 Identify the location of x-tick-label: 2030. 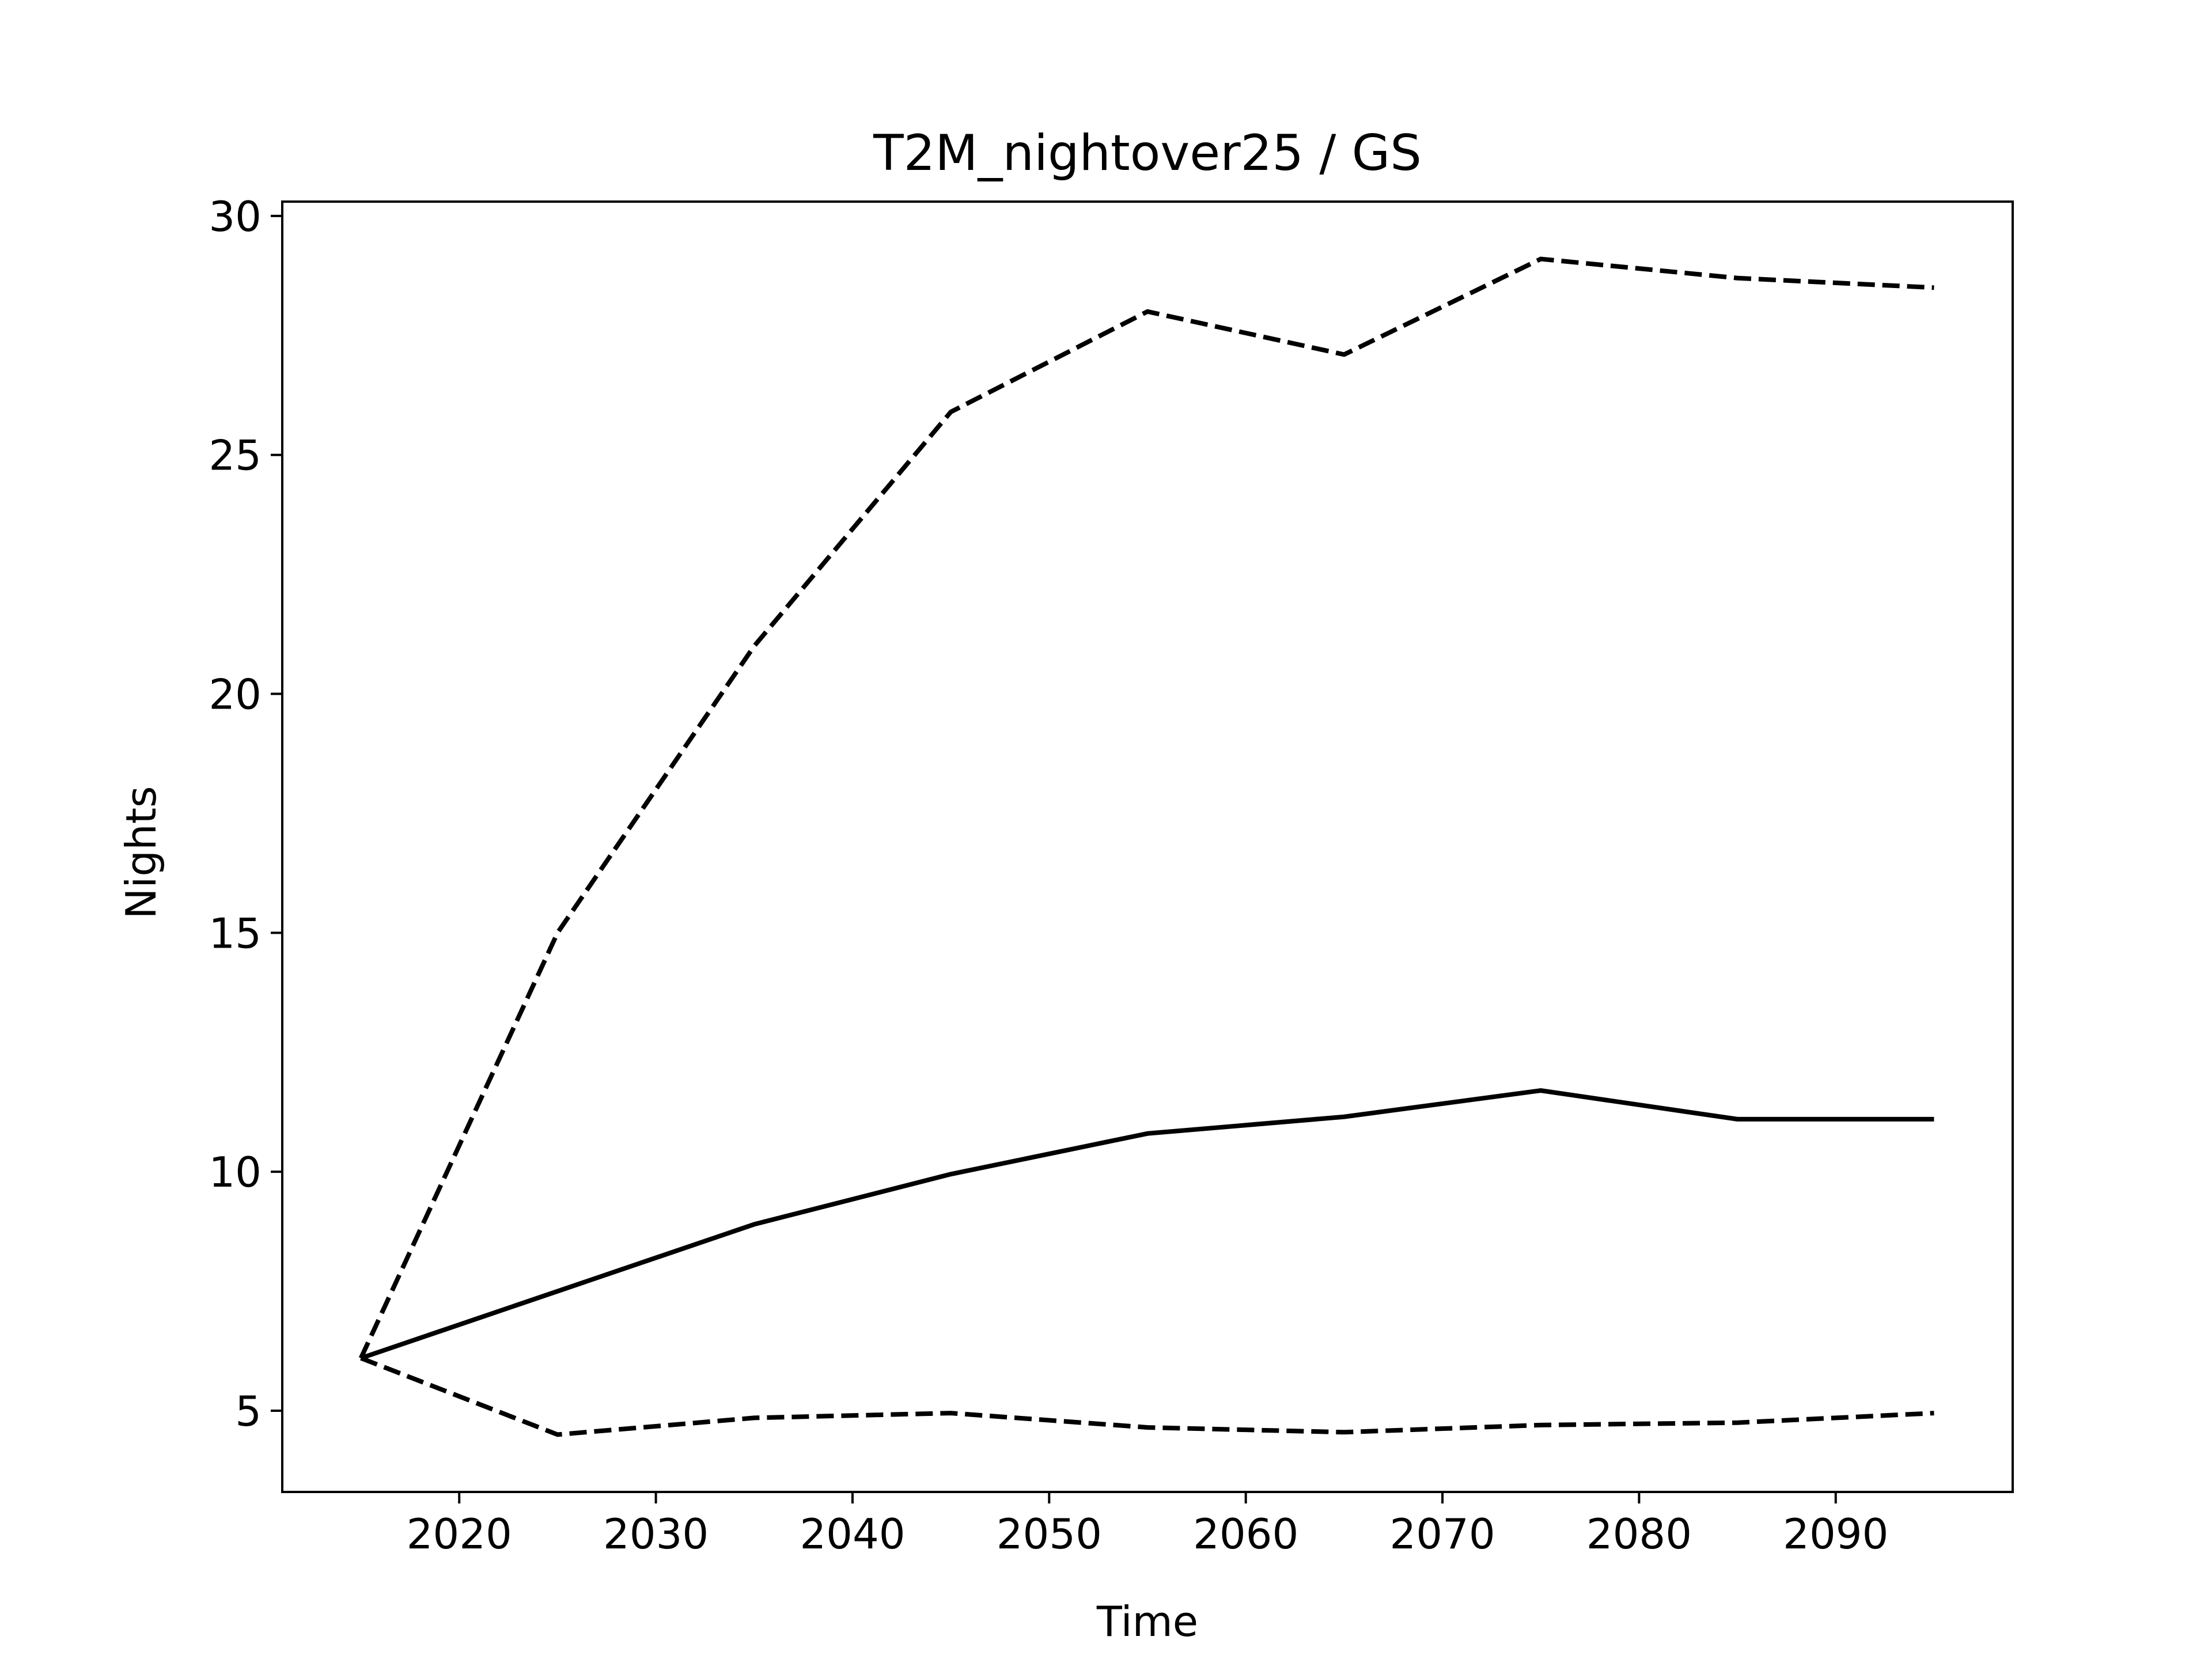
(656, 1534).